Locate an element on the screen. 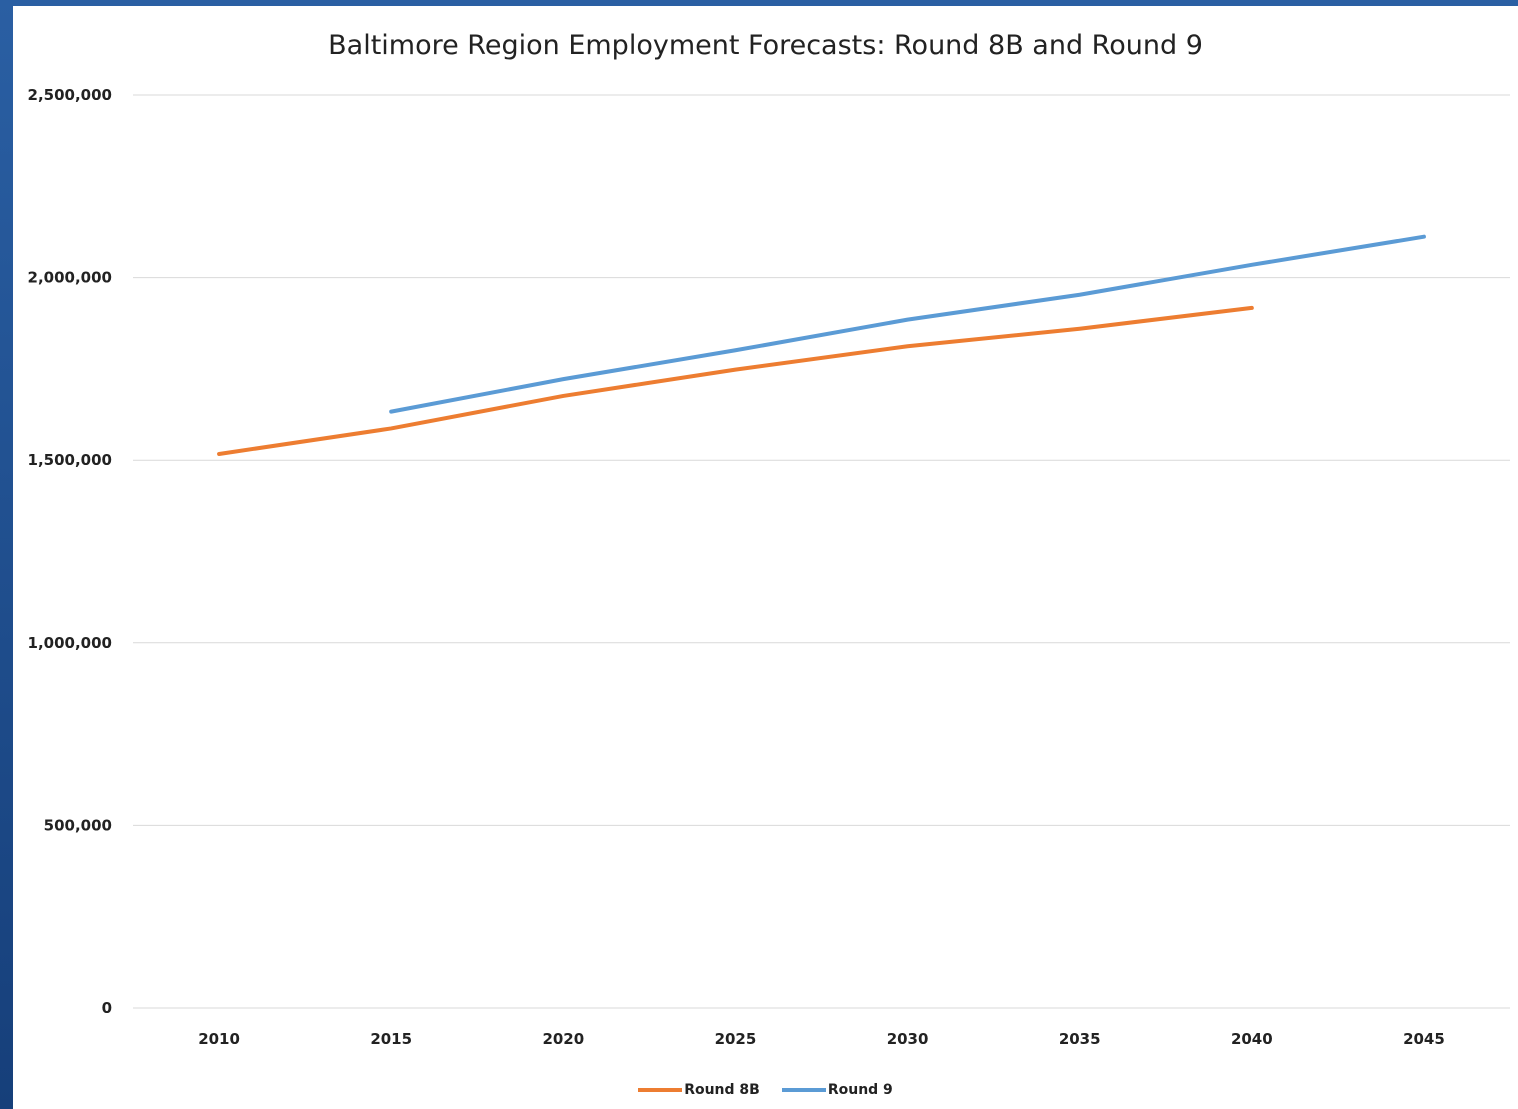 Image resolution: width=1518 pixels, height=1109 pixels. series-line-round-8b is located at coordinates (735, 380).